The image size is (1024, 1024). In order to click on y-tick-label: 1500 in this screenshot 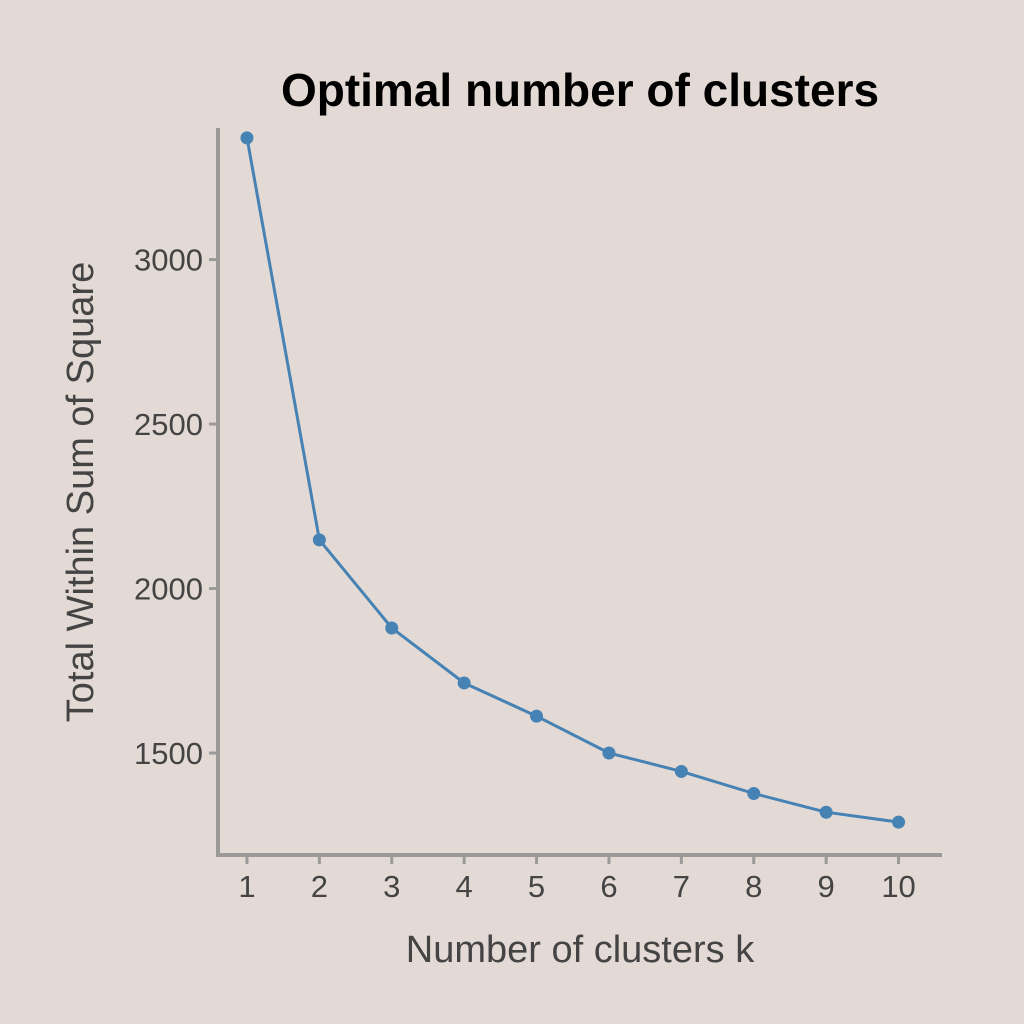, I will do `click(168, 753)`.